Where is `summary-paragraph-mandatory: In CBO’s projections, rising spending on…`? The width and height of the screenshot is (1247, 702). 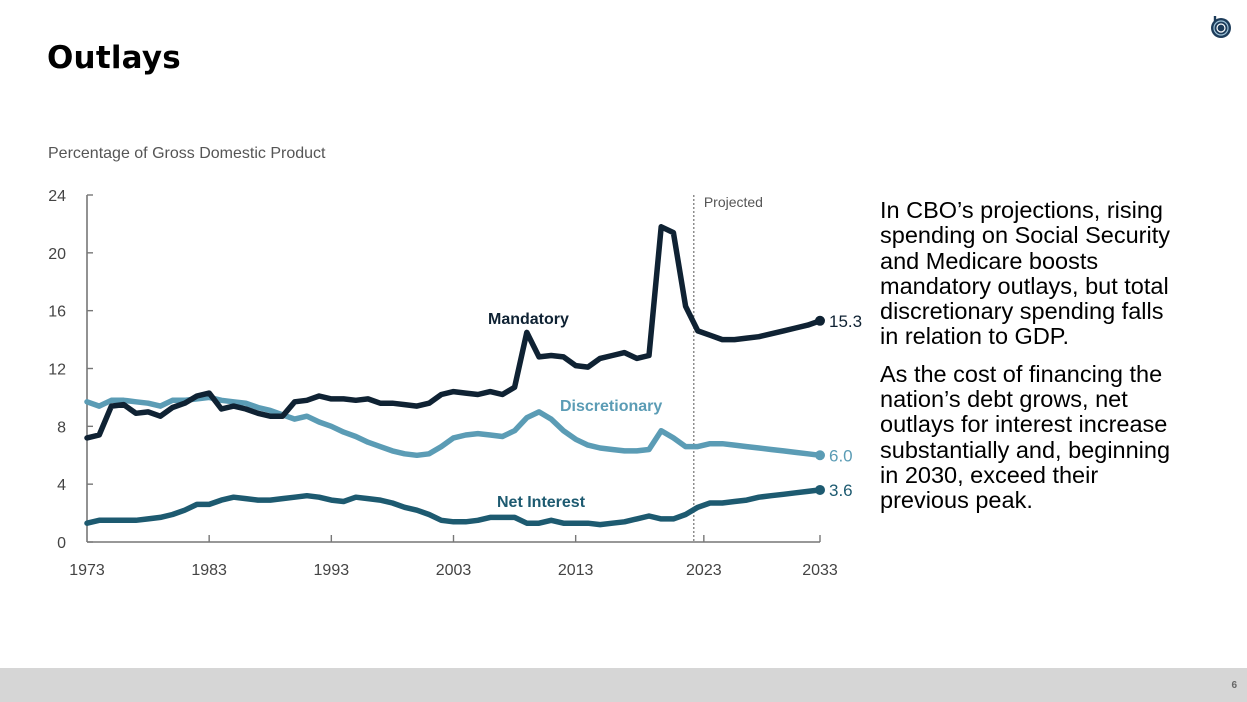
summary-paragraph-mandatory: In CBO’s projections, rising spending on… is located at coordinates (1025, 273).